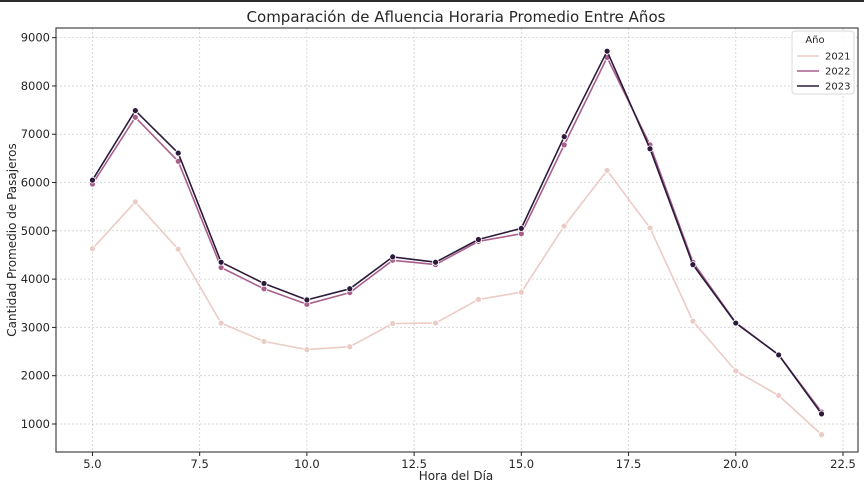 The height and width of the screenshot is (489, 864). What do you see at coordinates (837, 87) in the screenshot?
I see `legend-label-2023: 2023` at bounding box center [837, 87].